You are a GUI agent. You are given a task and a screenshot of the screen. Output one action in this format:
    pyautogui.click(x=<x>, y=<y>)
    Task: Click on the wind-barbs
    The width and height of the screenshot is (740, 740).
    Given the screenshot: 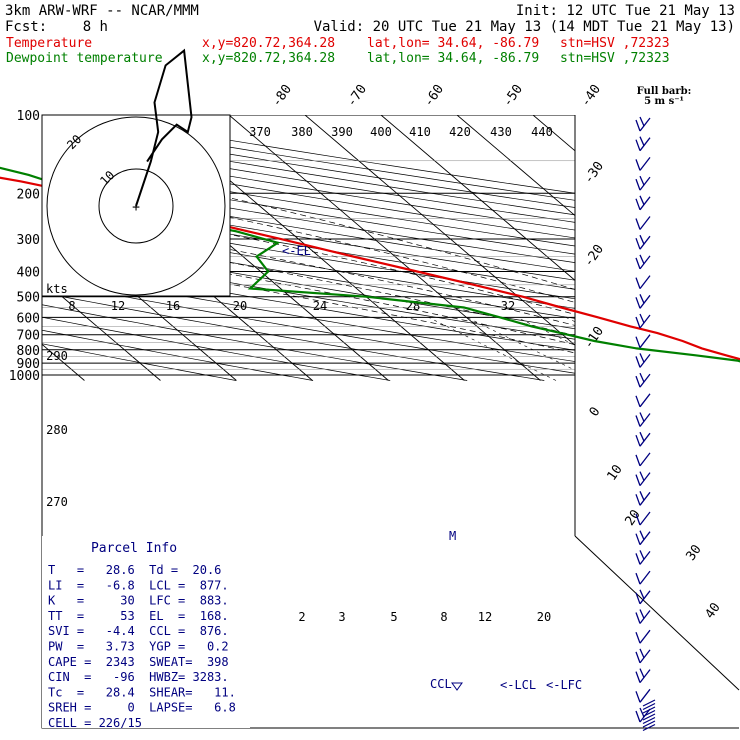 What is the action you would take?
    pyautogui.click(x=645, y=424)
    